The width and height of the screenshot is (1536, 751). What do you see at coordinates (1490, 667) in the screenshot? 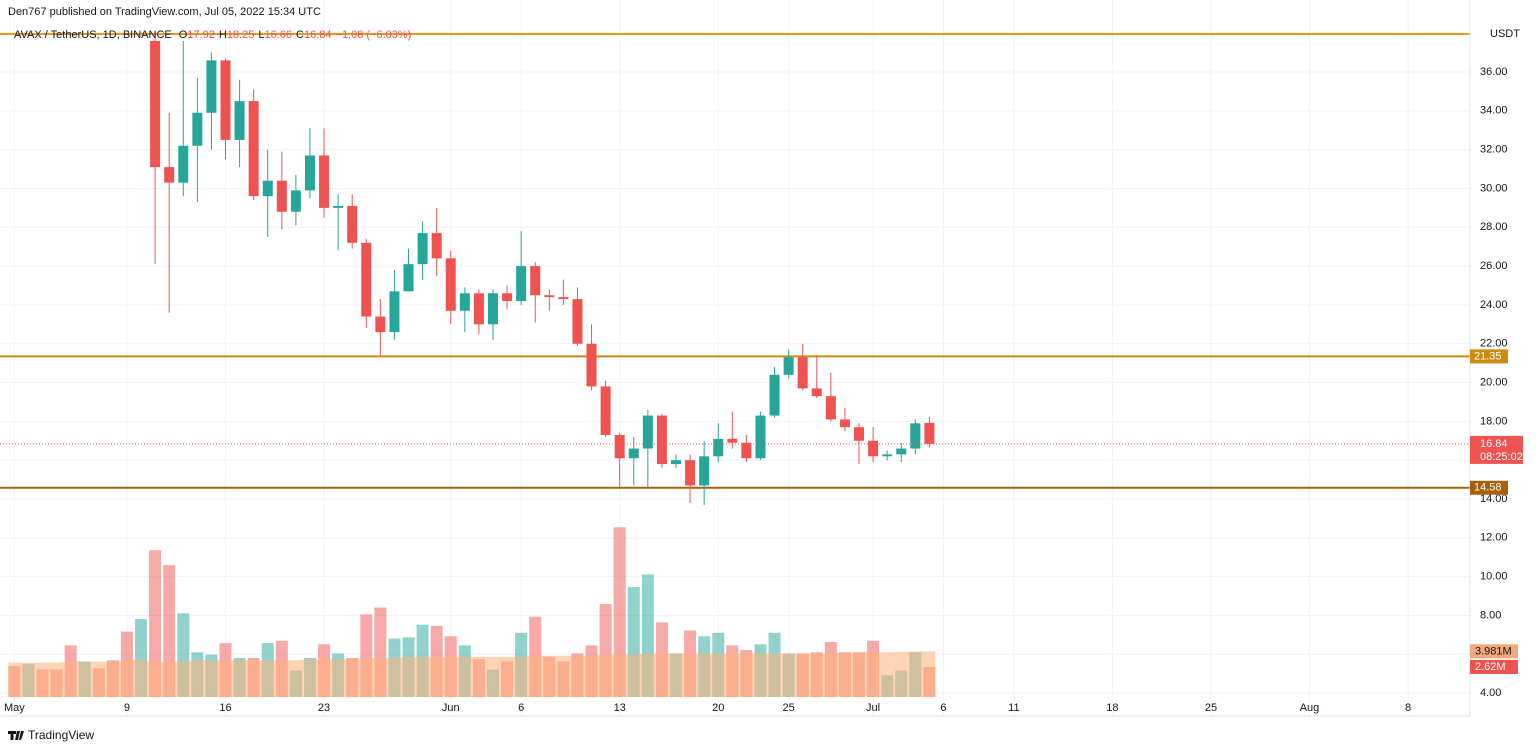
I see `volume-last-label: 2.62M` at bounding box center [1490, 667].